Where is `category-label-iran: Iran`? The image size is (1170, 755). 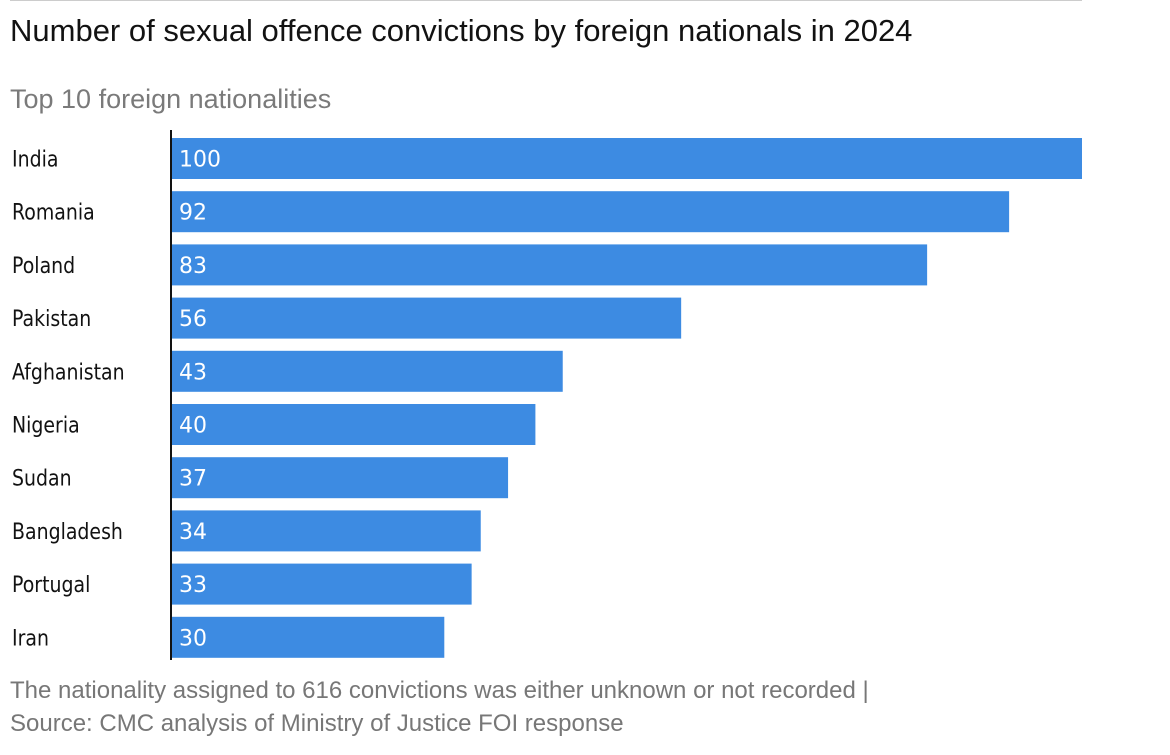
category-label-iran: Iran is located at coordinates (30, 638).